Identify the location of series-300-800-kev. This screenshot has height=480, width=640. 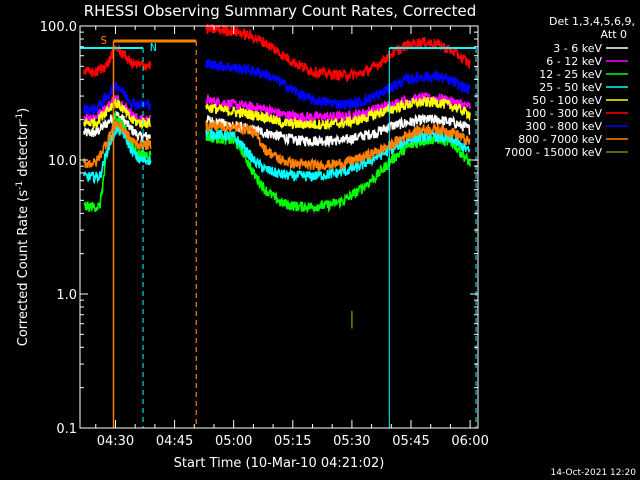
(277, 86).